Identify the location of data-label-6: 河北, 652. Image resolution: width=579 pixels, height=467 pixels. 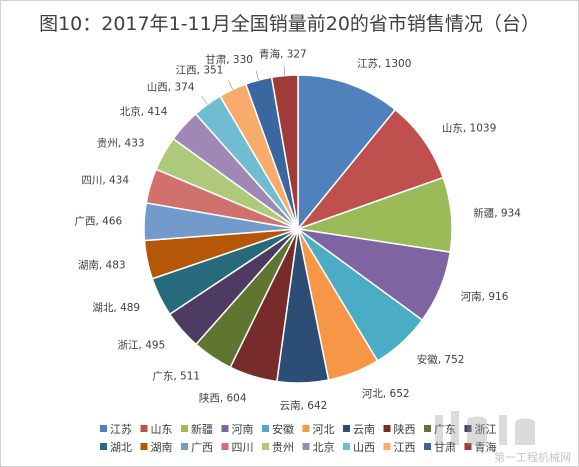
(386, 394).